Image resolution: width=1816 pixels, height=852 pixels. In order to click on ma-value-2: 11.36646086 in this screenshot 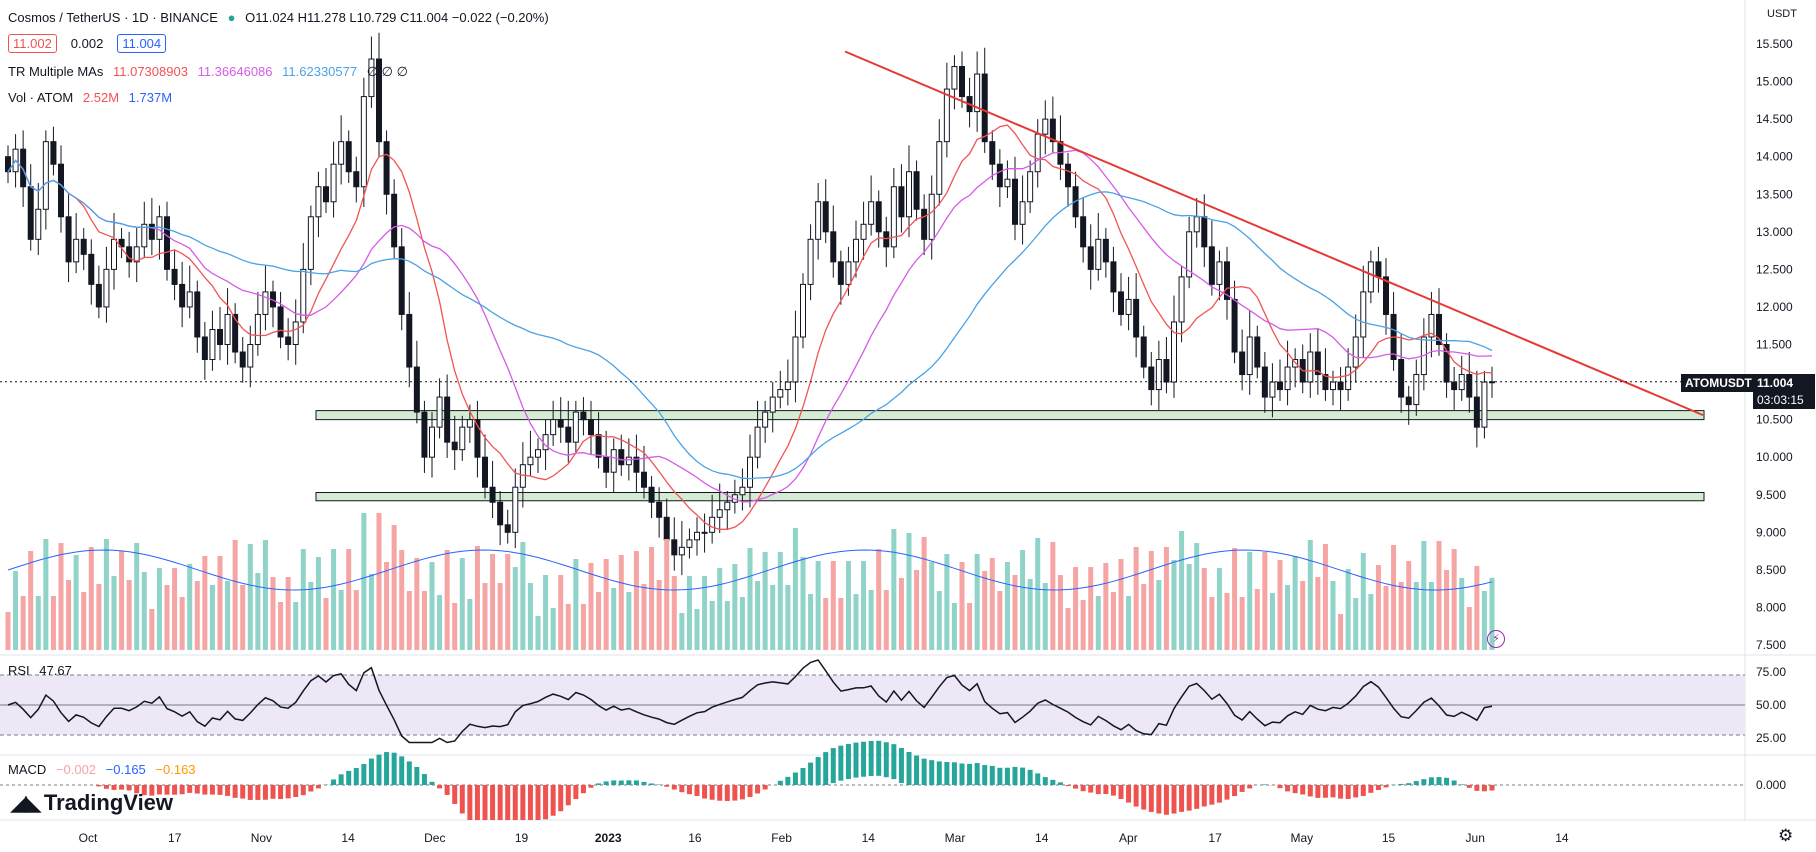, I will do `click(235, 71)`.